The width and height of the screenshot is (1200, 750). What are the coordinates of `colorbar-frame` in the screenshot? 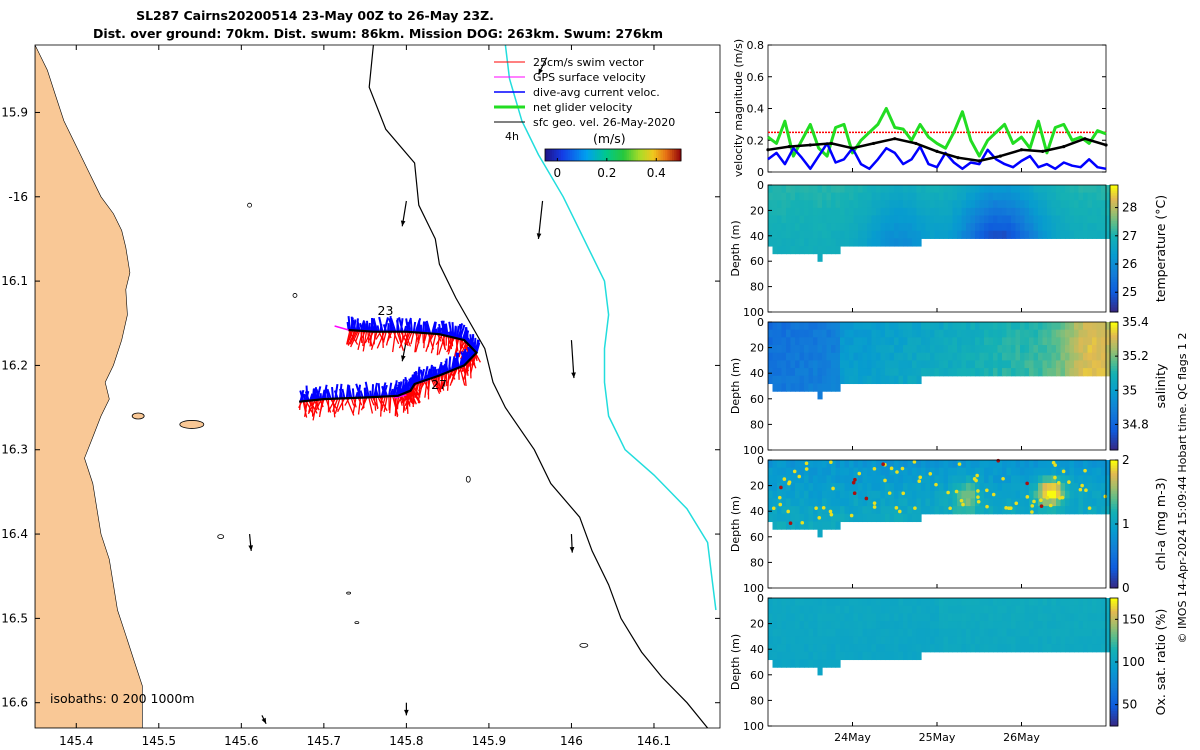 It's located at (613, 155).